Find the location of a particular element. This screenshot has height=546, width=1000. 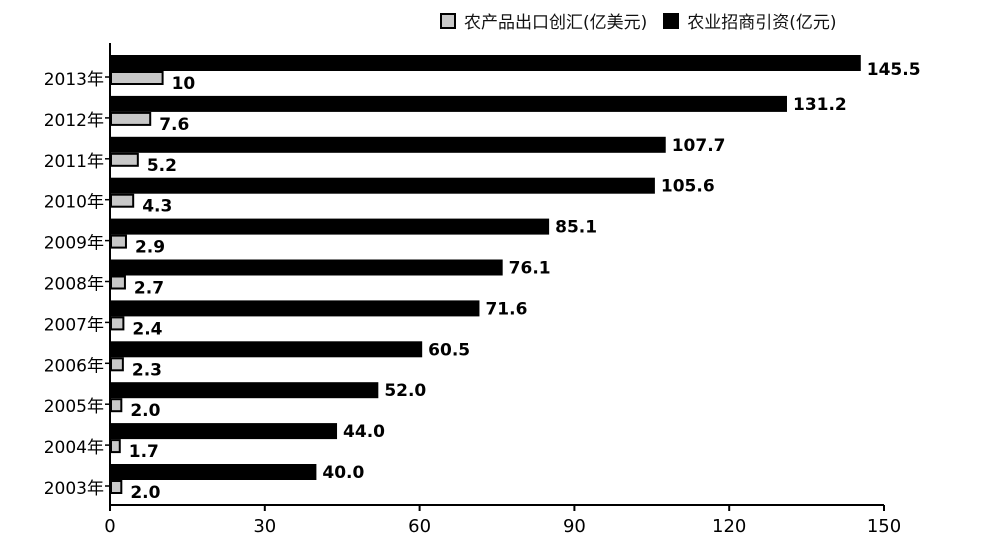

data-label-investment: 107.7 is located at coordinates (699, 146).